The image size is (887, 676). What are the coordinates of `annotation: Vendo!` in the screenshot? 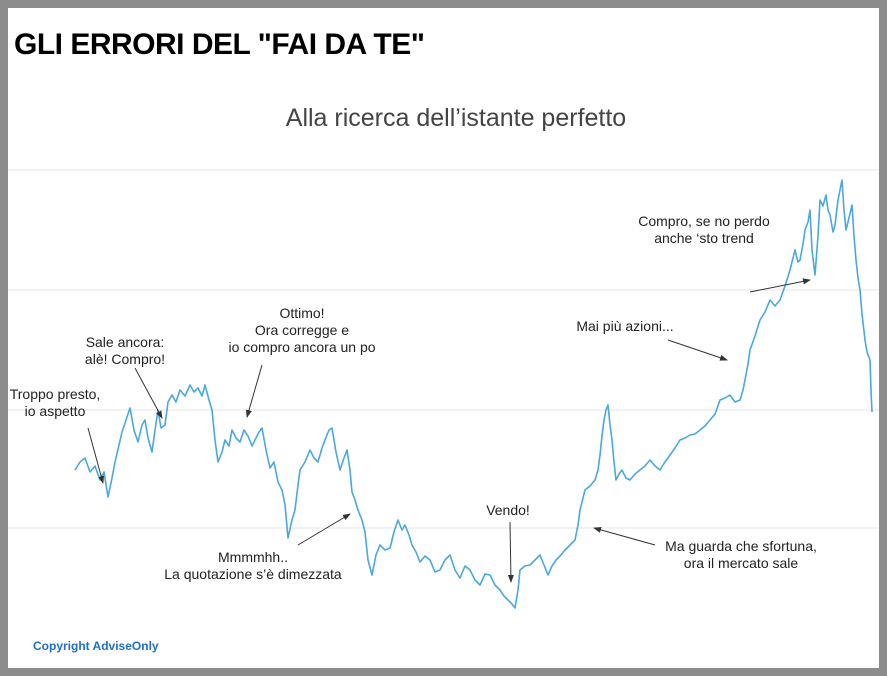 It's located at (508, 510).